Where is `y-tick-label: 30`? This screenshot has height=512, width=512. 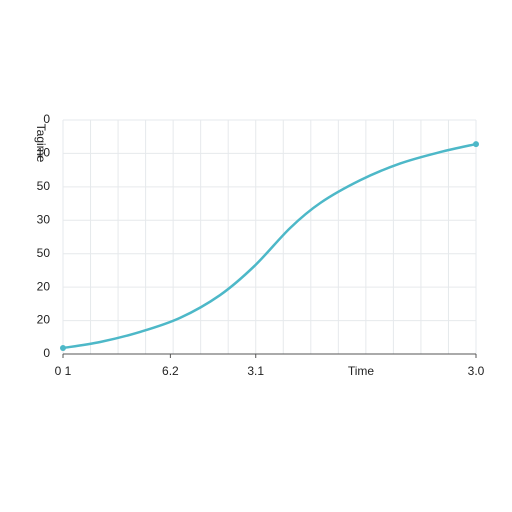
y-tick-label: 30 is located at coordinates (44, 219).